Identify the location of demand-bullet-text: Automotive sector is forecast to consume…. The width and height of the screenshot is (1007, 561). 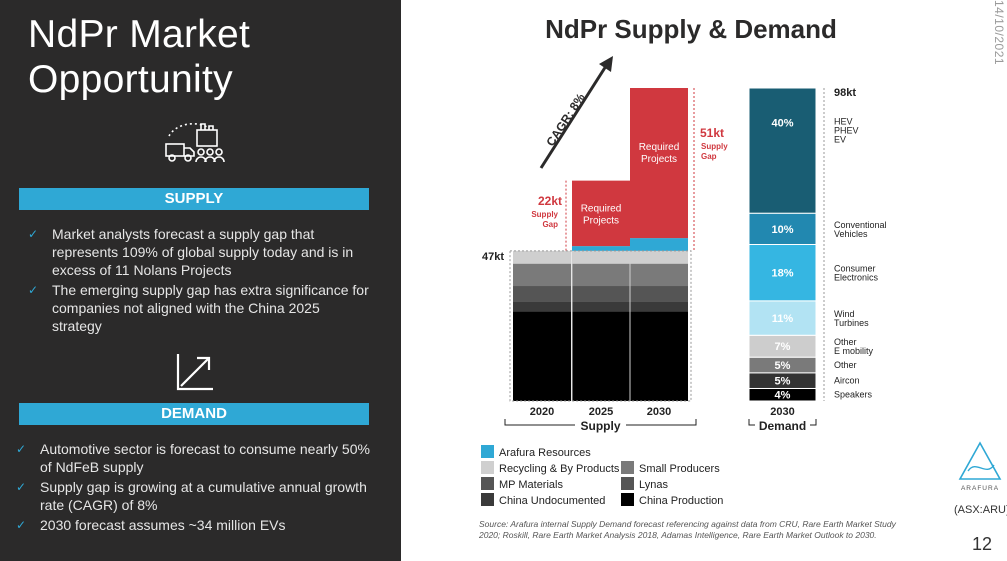
(205, 458).